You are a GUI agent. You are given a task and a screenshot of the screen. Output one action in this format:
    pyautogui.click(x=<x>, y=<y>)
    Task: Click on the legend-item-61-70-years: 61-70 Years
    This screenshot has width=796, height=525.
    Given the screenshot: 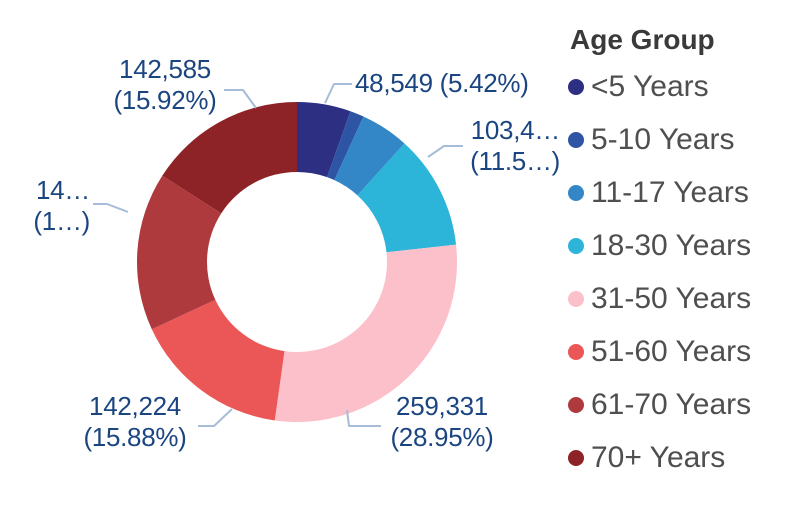 What is the action you would take?
    pyautogui.click(x=681, y=404)
    